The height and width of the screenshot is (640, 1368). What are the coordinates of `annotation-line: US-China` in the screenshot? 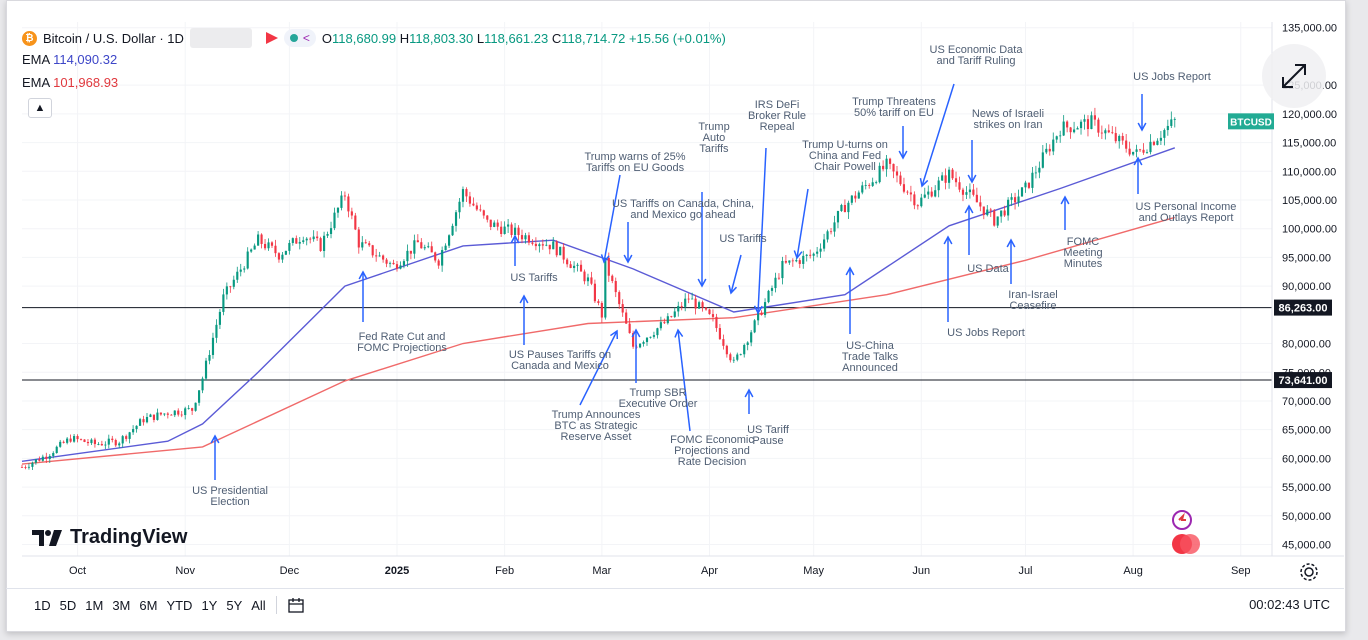 It's located at (870, 346).